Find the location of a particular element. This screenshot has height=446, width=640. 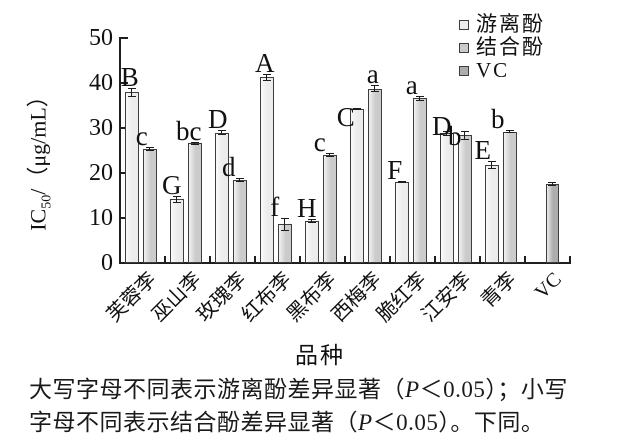

sig-letter: A is located at coordinates (265, 62).